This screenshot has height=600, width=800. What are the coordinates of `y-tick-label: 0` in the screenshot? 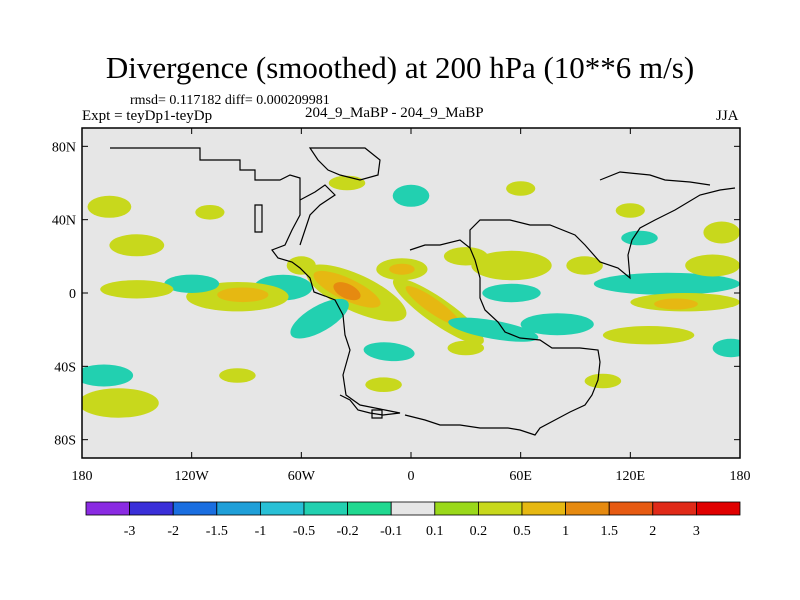 It's located at (72, 294).